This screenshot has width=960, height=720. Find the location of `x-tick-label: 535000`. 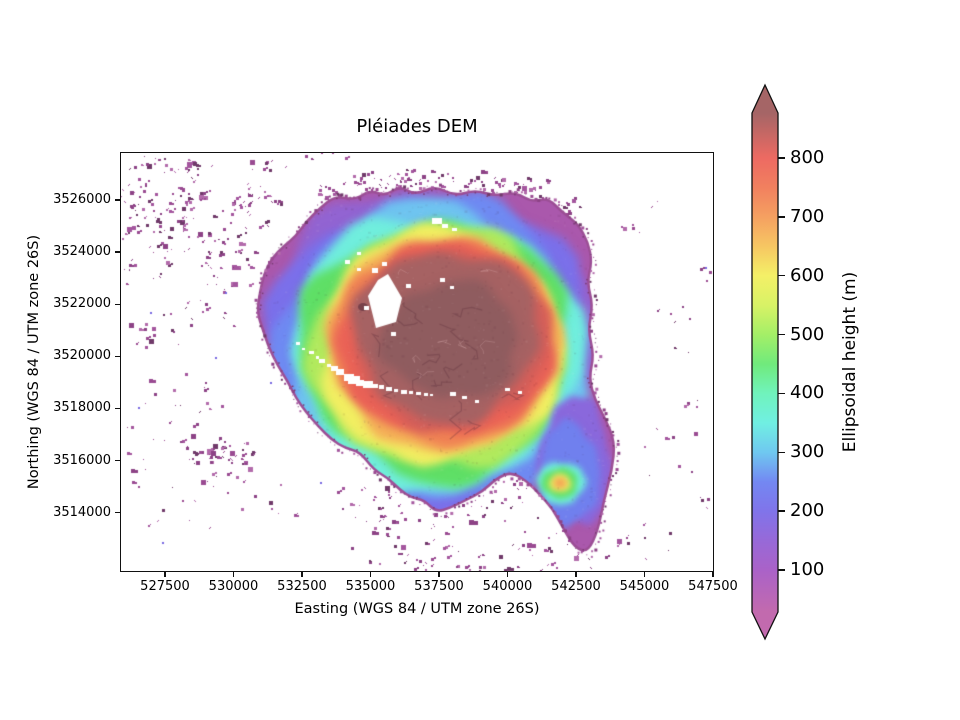

x-tick-label: 535000 is located at coordinates (370, 586).